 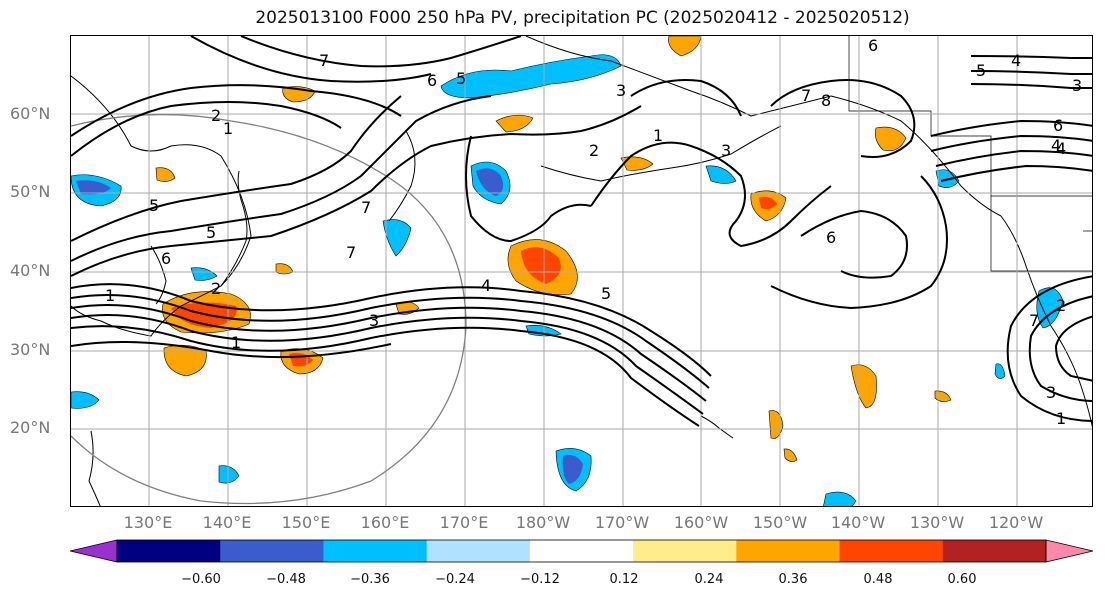 I want to click on colorbar-border, so click(x=581, y=551).